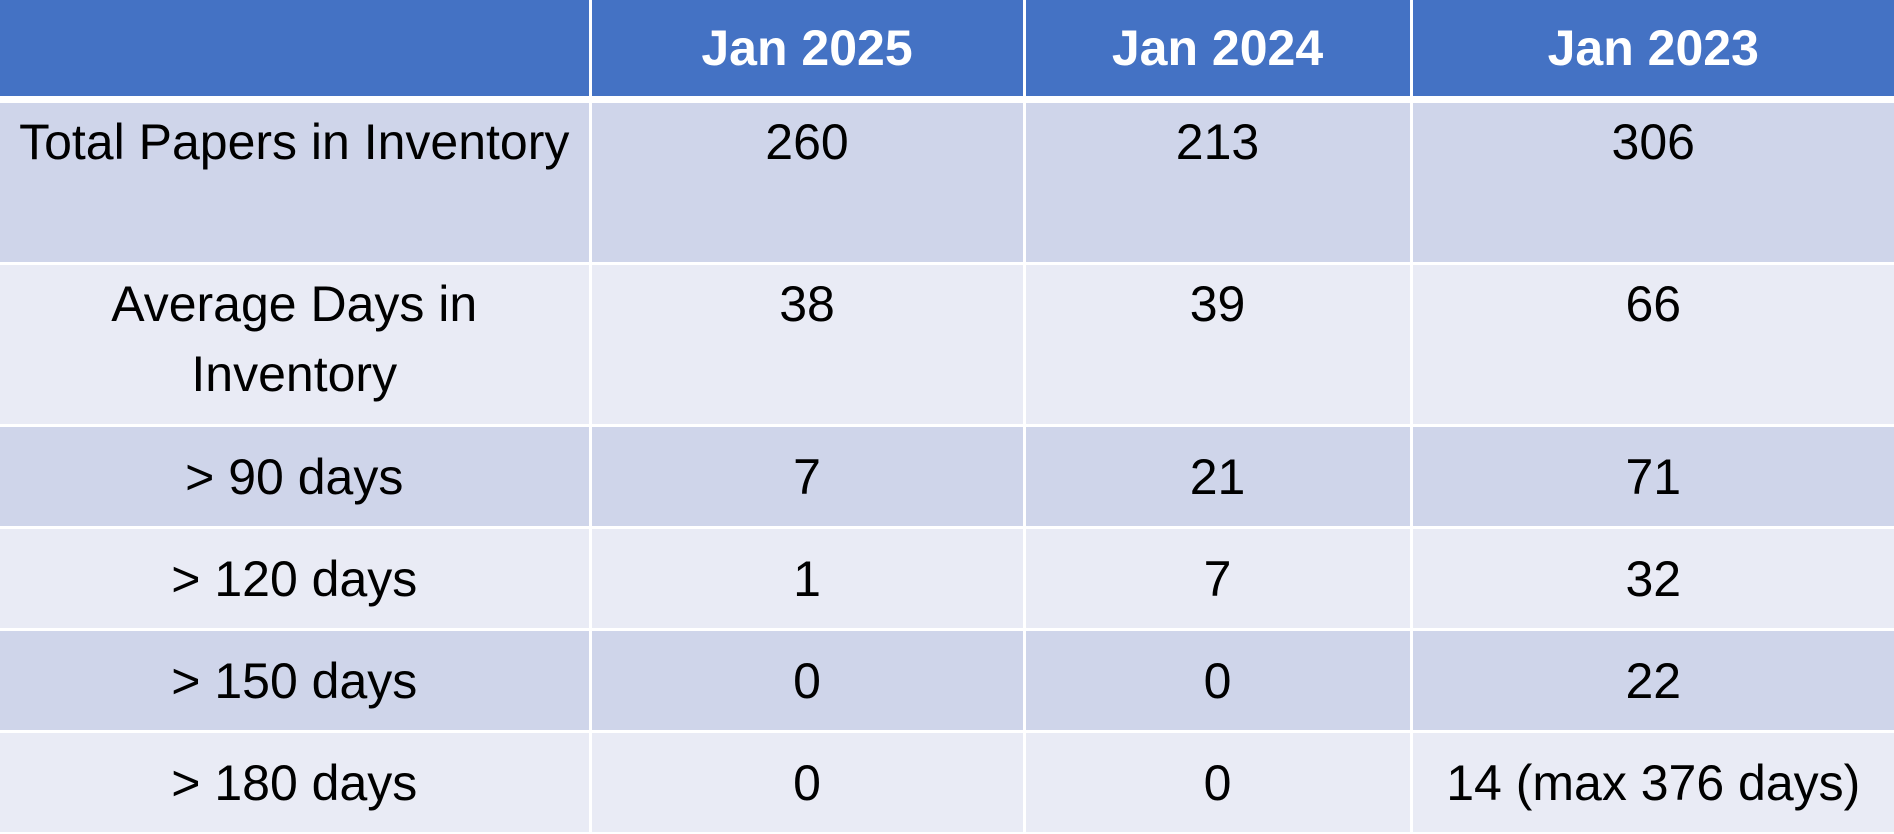 This screenshot has height=834, width=1894. I want to click on table-cell: 71, so click(1651, 476).